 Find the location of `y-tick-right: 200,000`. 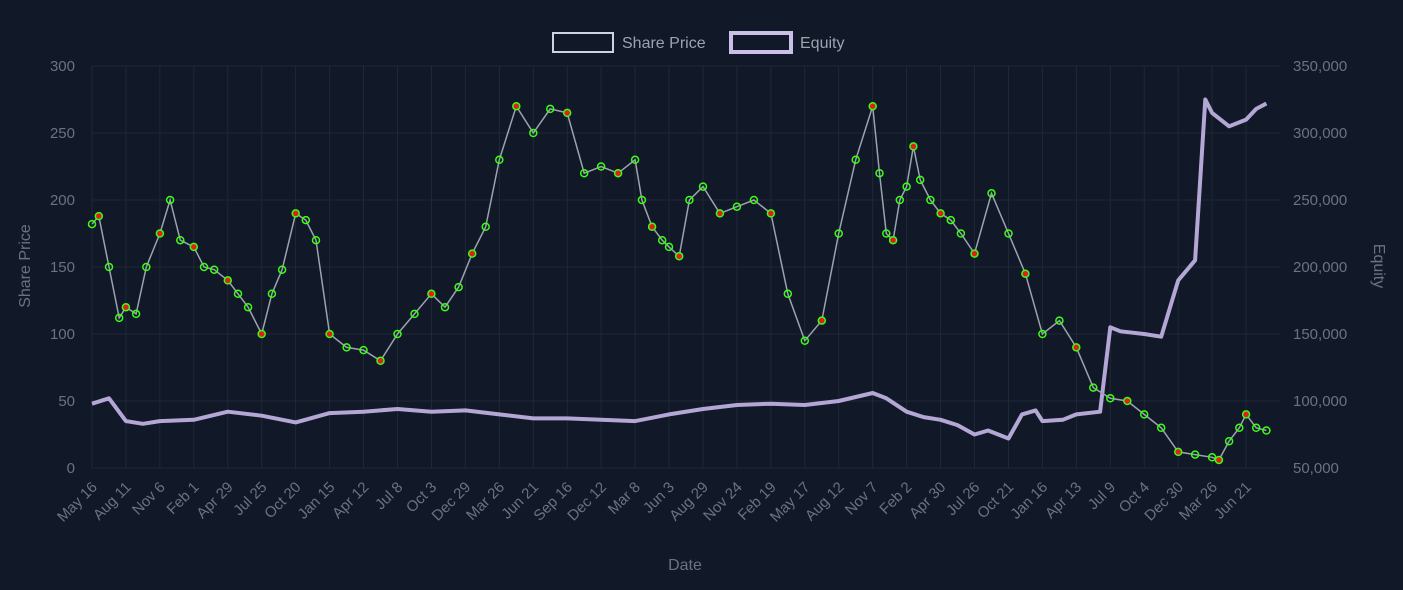

y-tick-right: 200,000 is located at coordinates (1320, 267).